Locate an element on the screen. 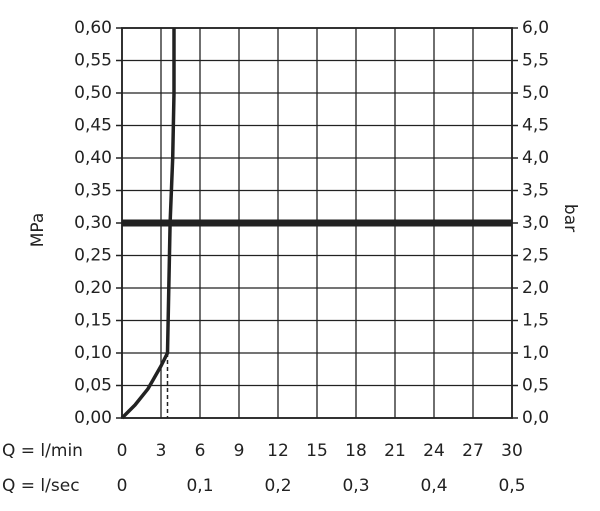 The image size is (600, 511). x-tick-label: 3 is located at coordinates (161, 451).